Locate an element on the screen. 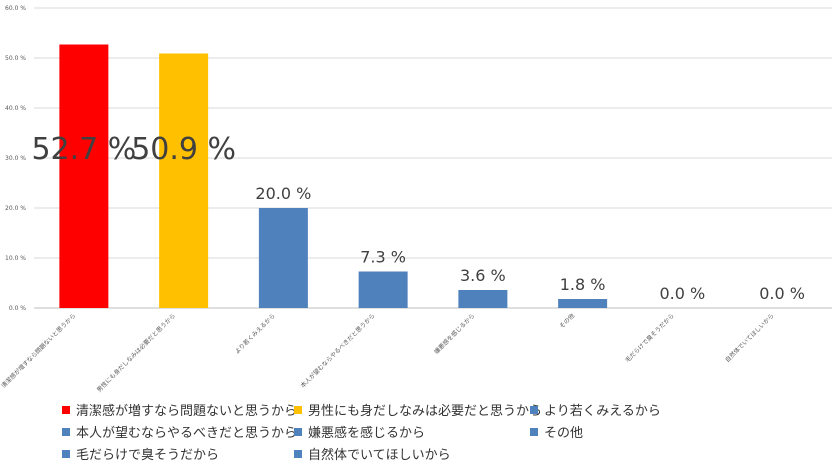  data-label: 50.9 % is located at coordinates (183, 149).